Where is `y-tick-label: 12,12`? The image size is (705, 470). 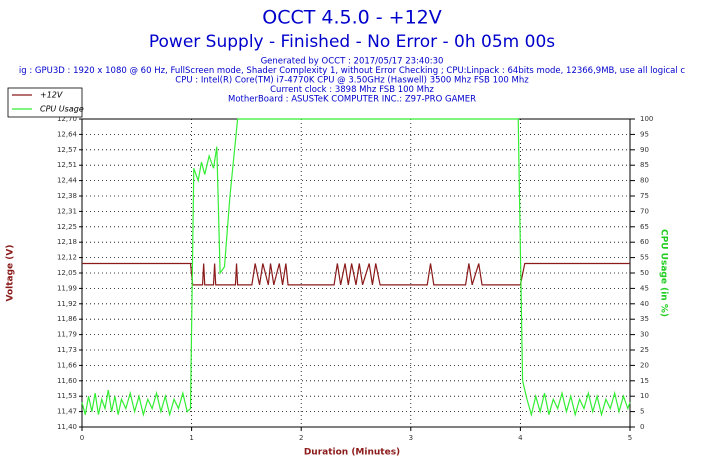
y-tick-label: 12,12 is located at coordinates (67, 258).